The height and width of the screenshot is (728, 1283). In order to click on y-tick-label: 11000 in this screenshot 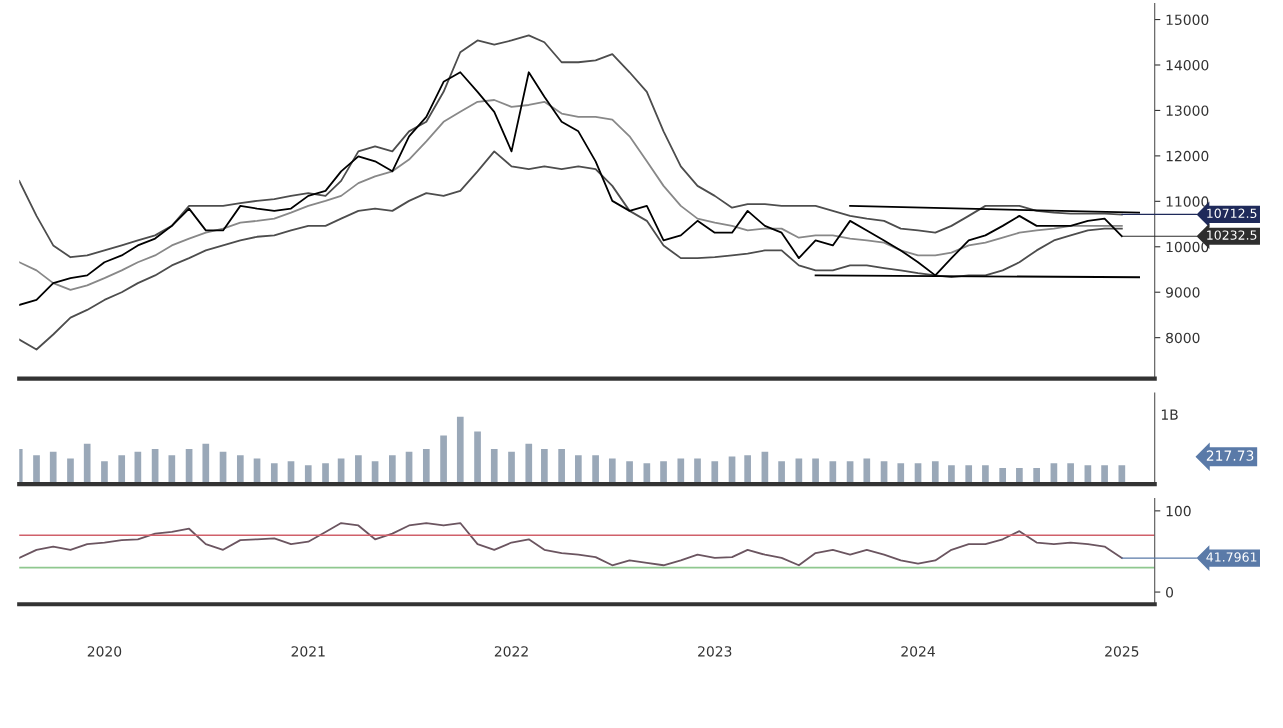, I will do `click(1187, 201)`.